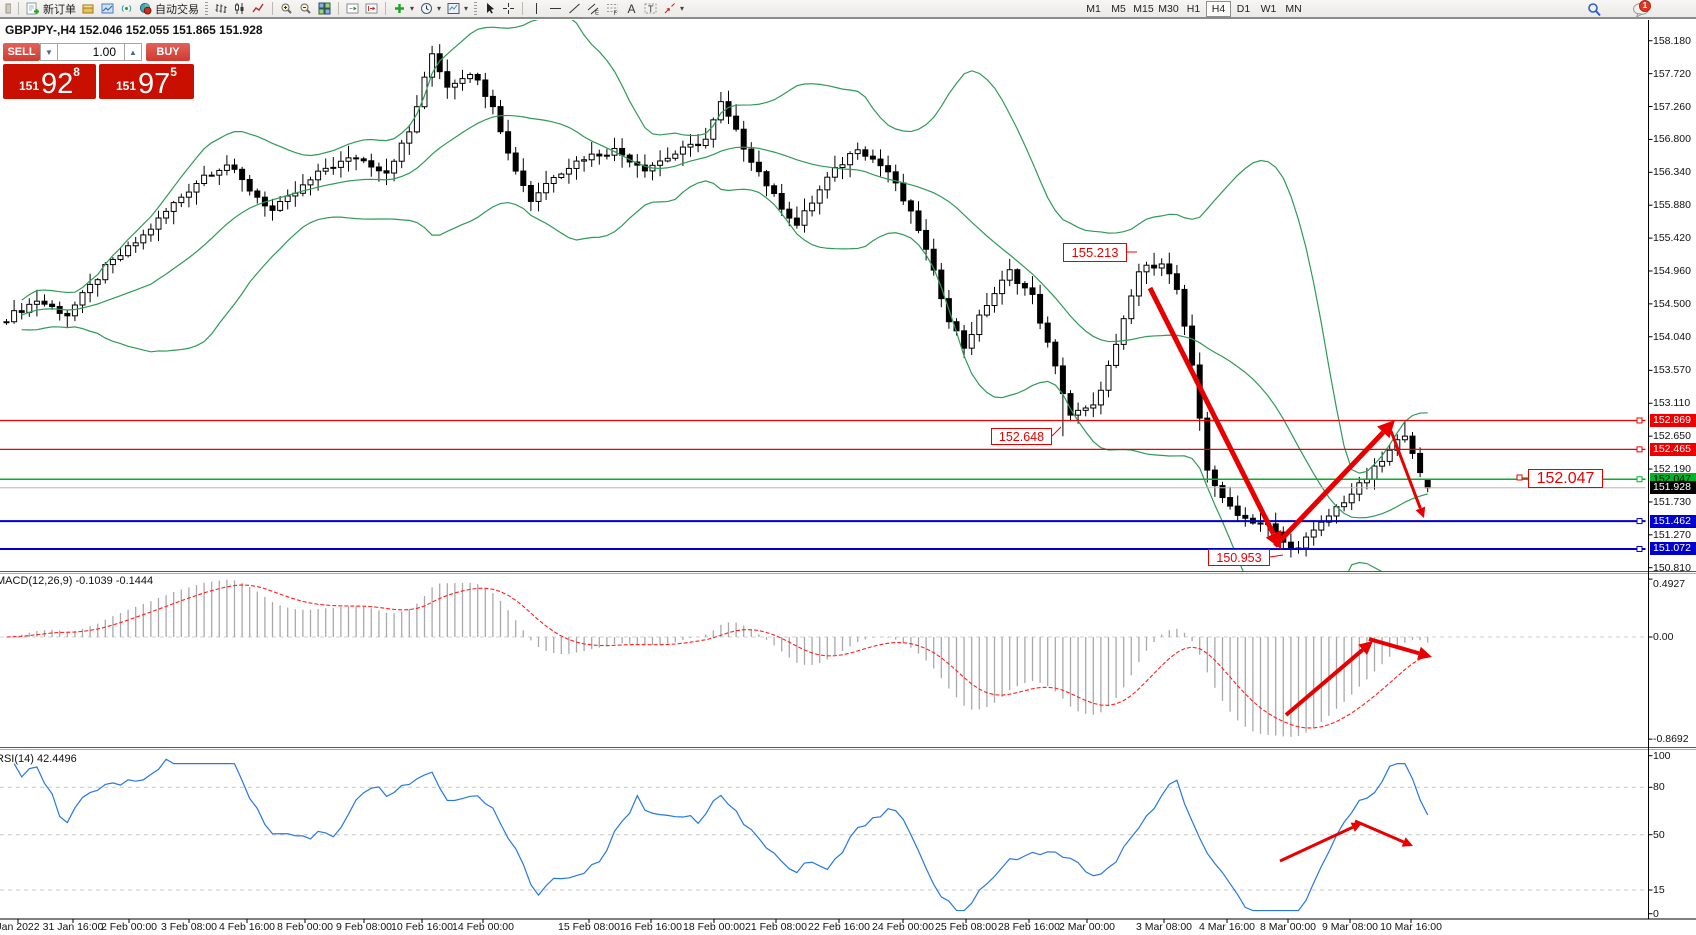 This screenshot has height=935, width=1696. Describe the element at coordinates (631, 9) in the screenshot. I see `text-icon: A` at that location.